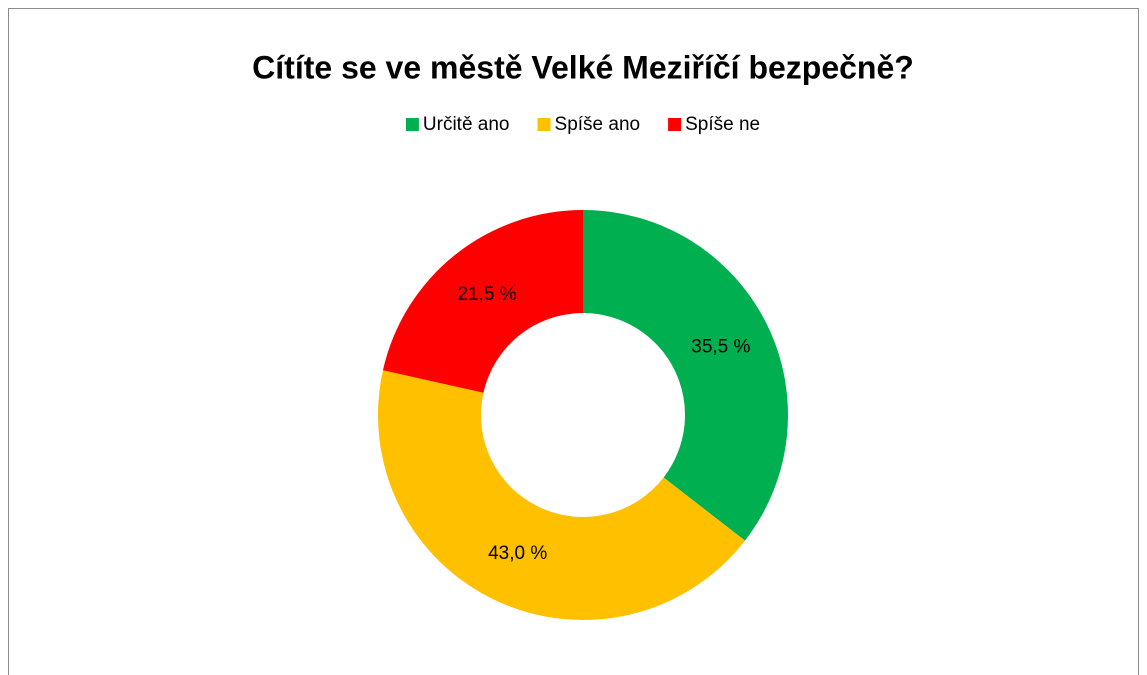 This screenshot has height=675, width=1147. I want to click on data-label: 35,5 %, so click(720, 346).